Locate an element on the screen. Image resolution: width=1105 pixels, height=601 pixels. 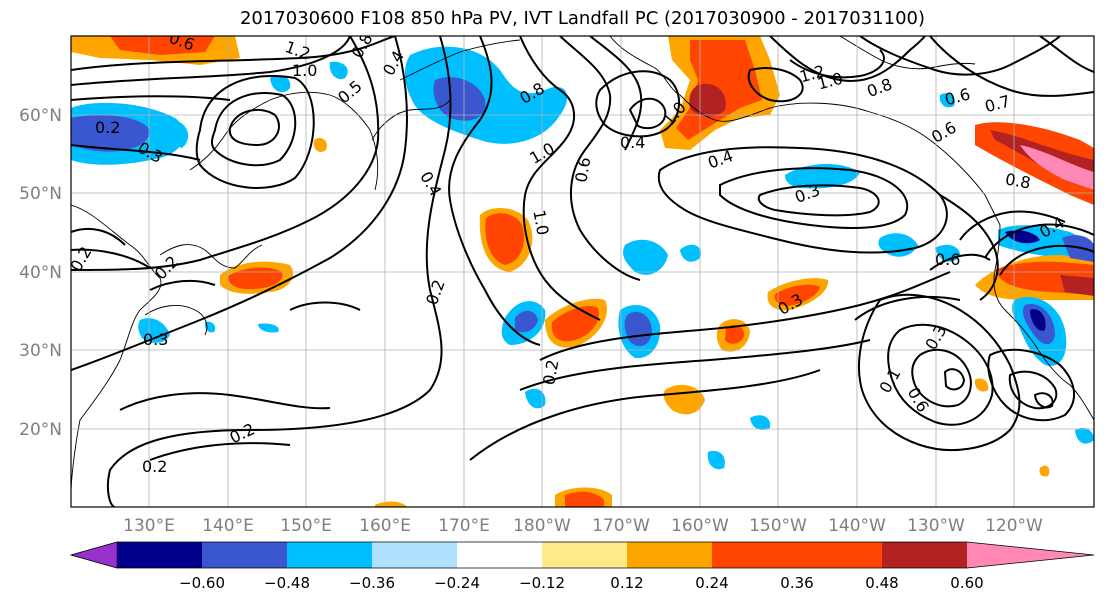
colorbar-tick: −0.36 is located at coordinates (372, 583).